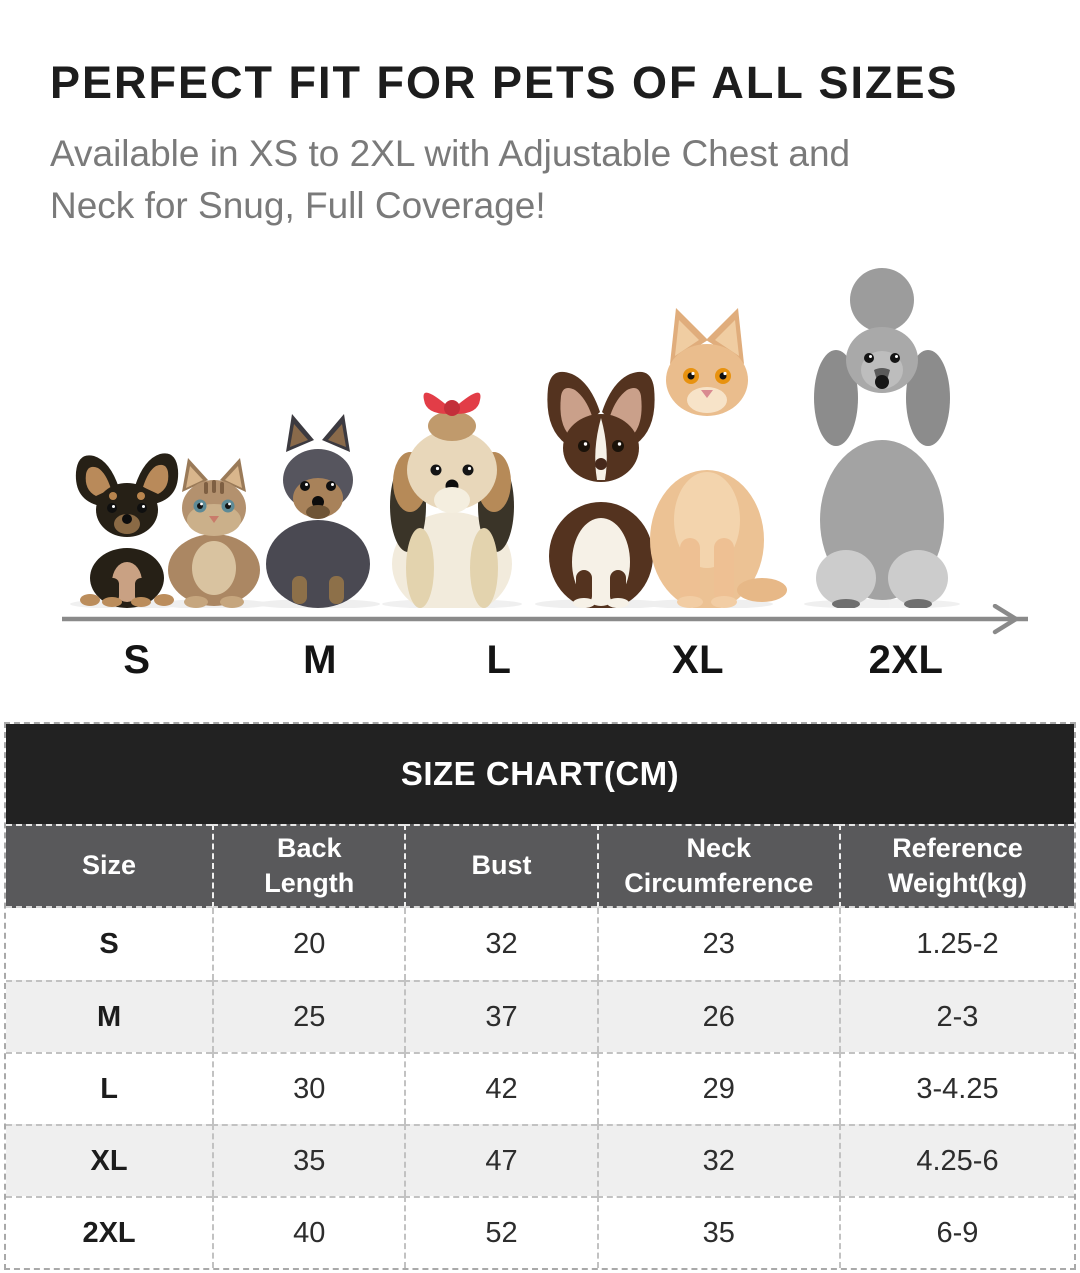 The height and width of the screenshot is (1273, 1080). What do you see at coordinates (717, 866) in the screenshot?
I see `column-header-neck-circumference: Neck Circumference` at bounding box center [717, 866].